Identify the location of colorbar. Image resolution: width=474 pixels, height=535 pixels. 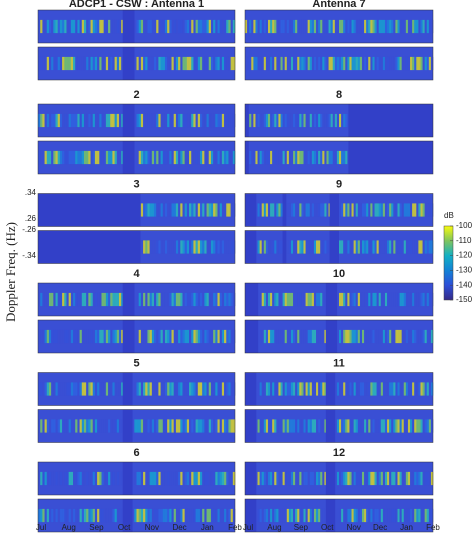
(448, 263).